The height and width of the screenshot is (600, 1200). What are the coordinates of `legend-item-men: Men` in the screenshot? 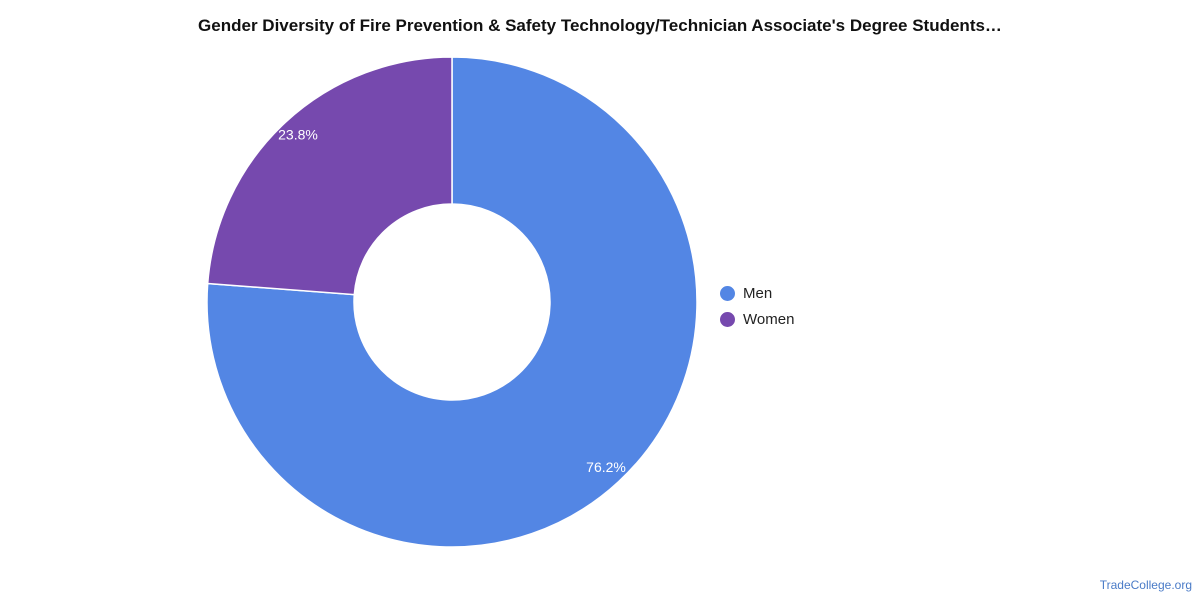 It's located at (757, 293).